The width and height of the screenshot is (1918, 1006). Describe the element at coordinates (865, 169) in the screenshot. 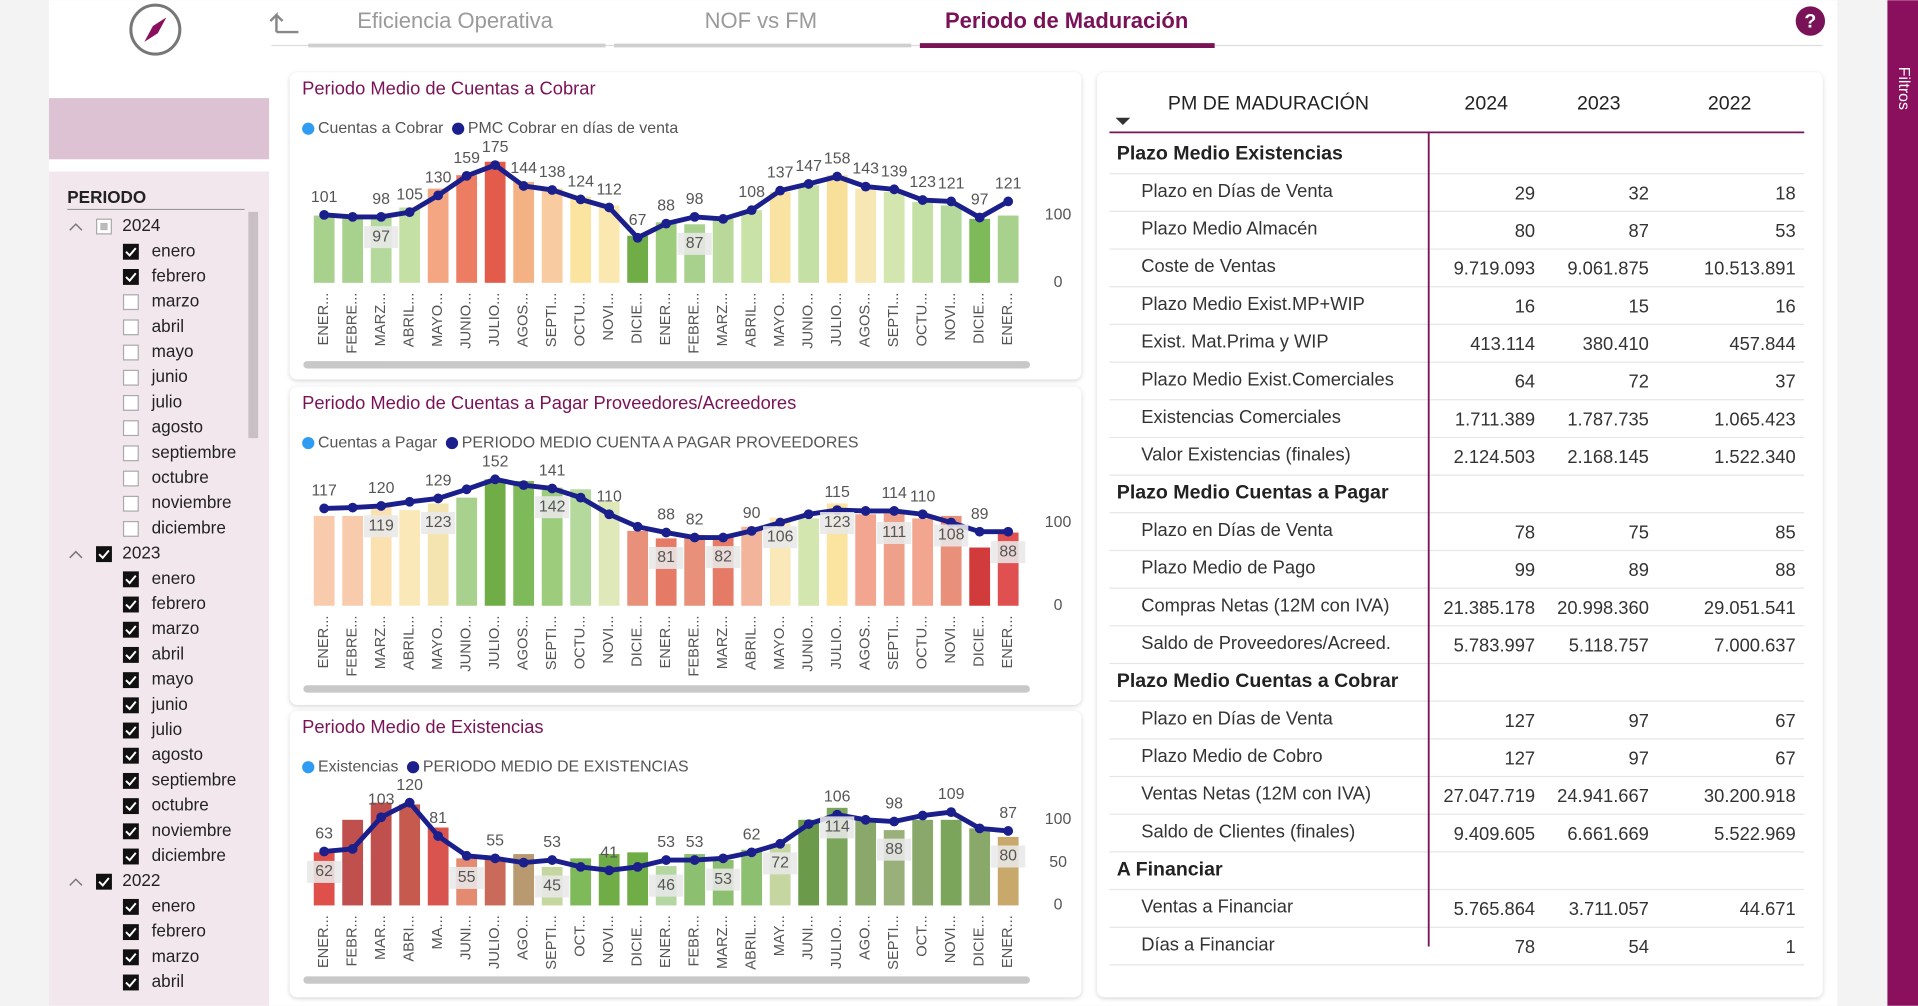

I see `data-label: 143` at that location.